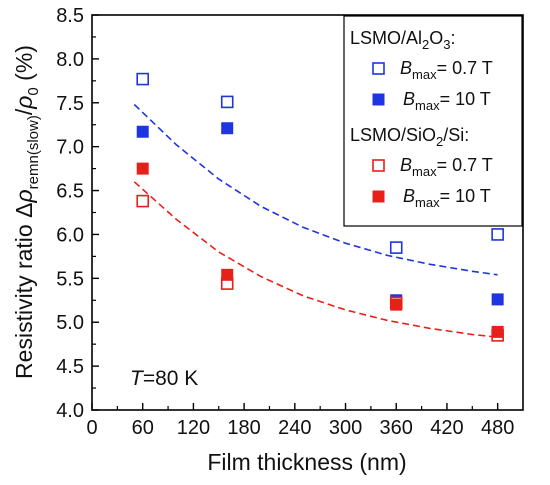  I want to click on x-tick-label: 180, so click(243, 428).